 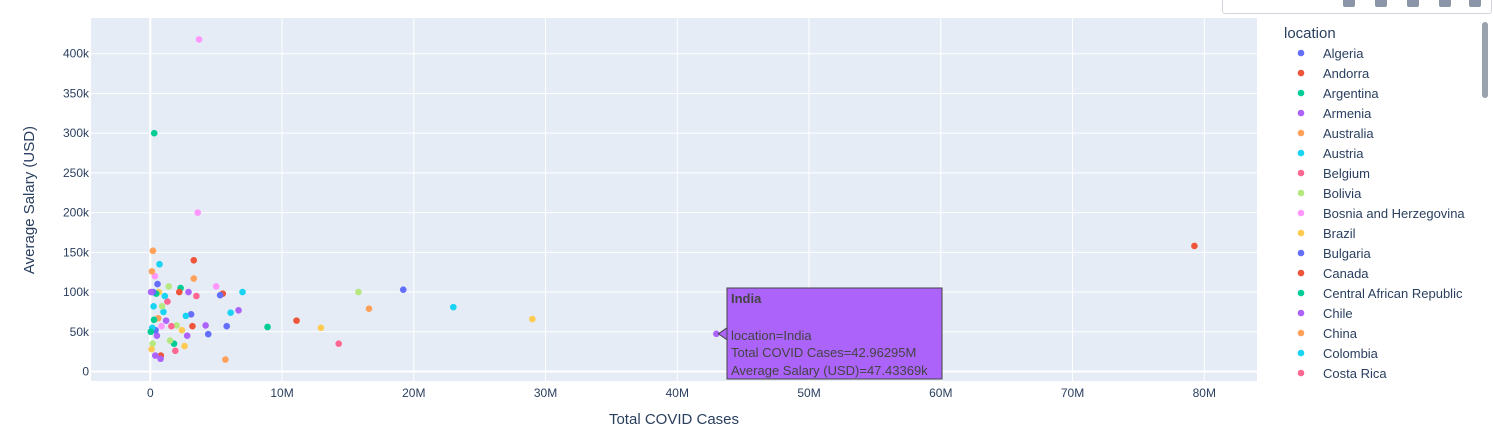 What do you see at coordinates (1331, 53) in the screenshot?
I see `legend-item: Algeria` at bounding box center [1331, 53].